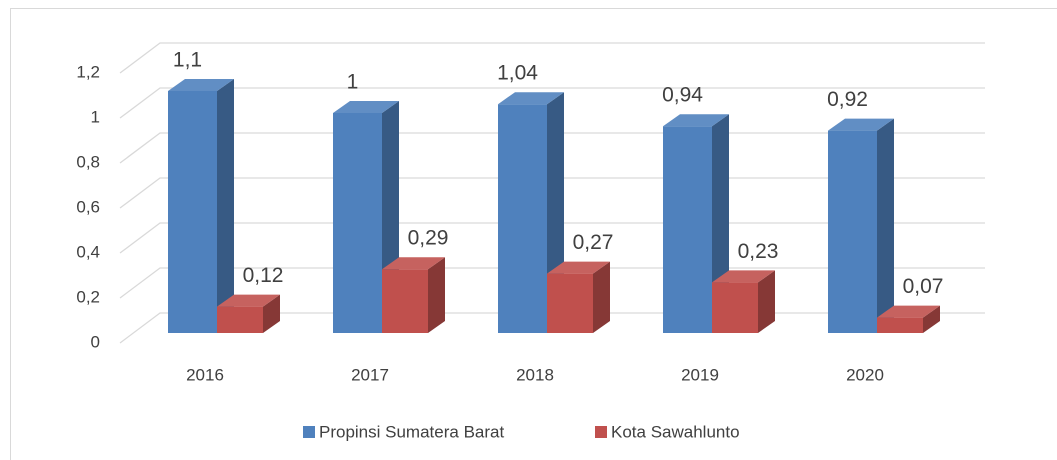  Describe the element at coordinates (682, 95) in the screenshot. I see `data-label: 0,94` at that location.